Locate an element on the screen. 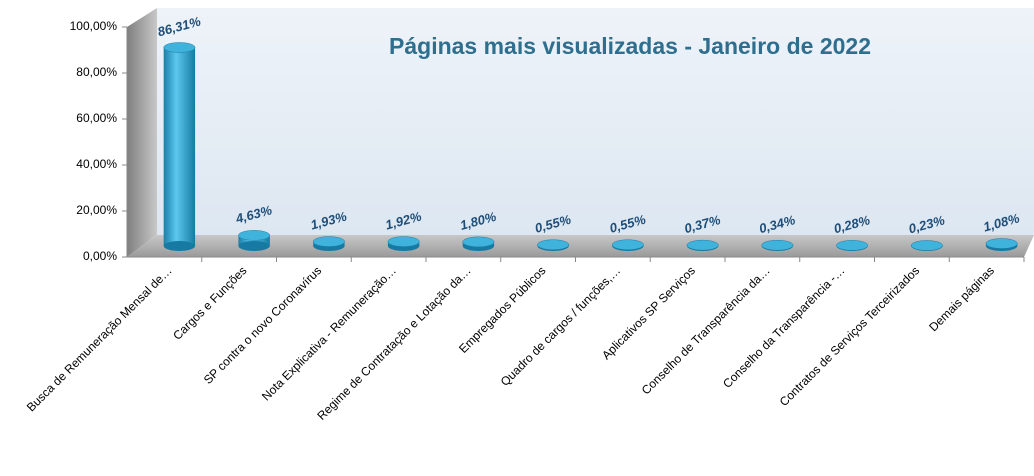 This screenshot has height=476, width=1034. y-tick-label: 20,00% is located at coordinates (96, 210).